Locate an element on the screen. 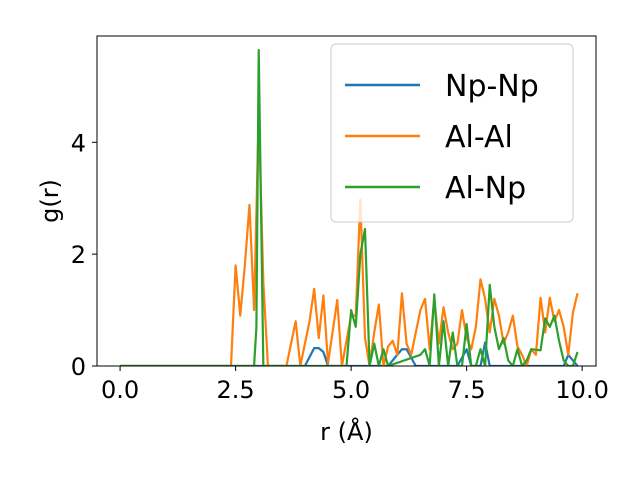 This screenshot has width=640, height=480. x-tick-label: 0.0 is located at coordinates (120, 390).